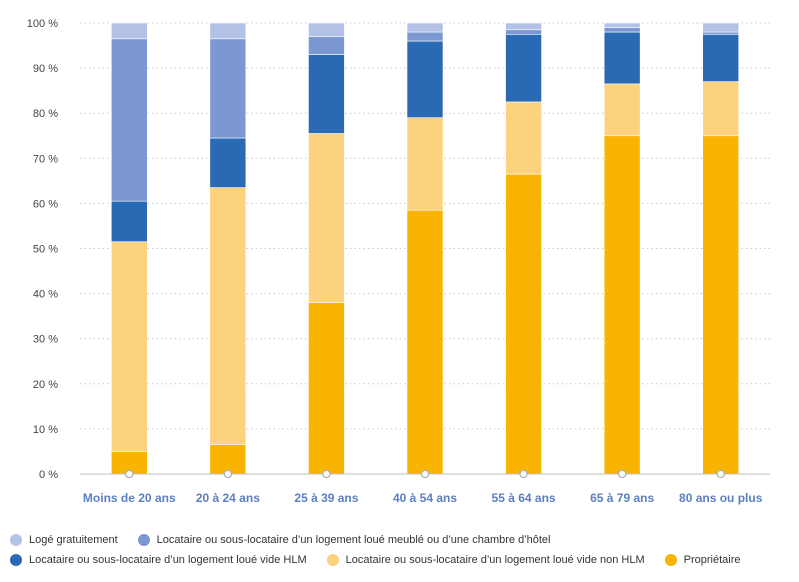  Describe the element at coordinates (45, 69) in the screenshot. I see `y-tick-label: 90 %` at that location.